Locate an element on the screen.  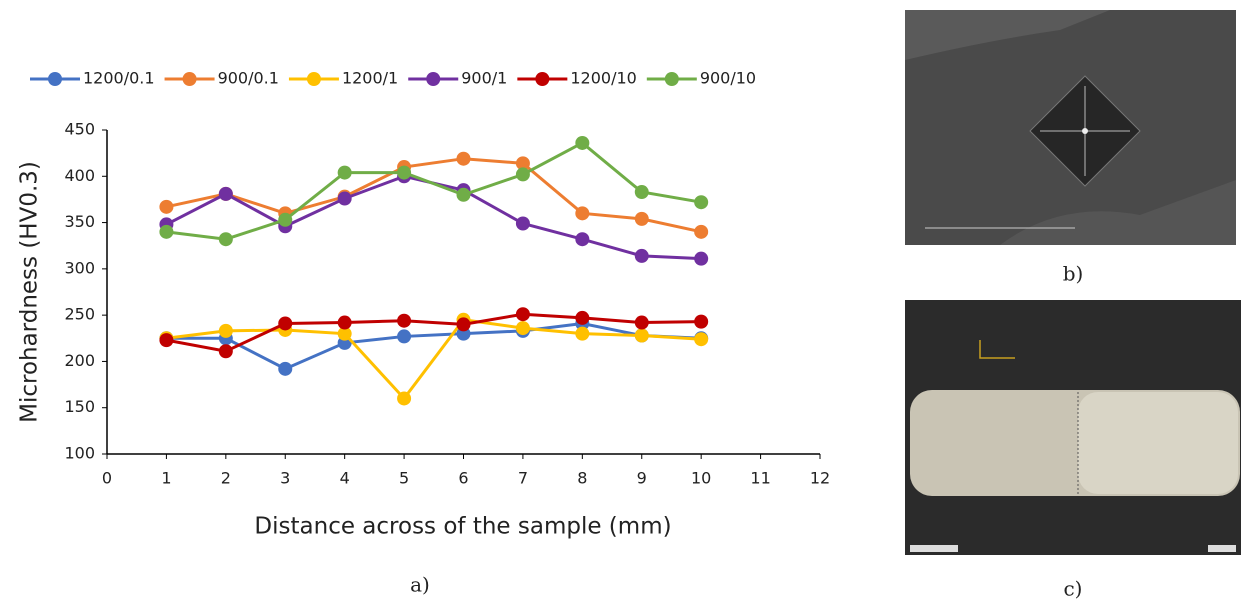
x-tick-label: 12 is located at coordinates (820, 478).